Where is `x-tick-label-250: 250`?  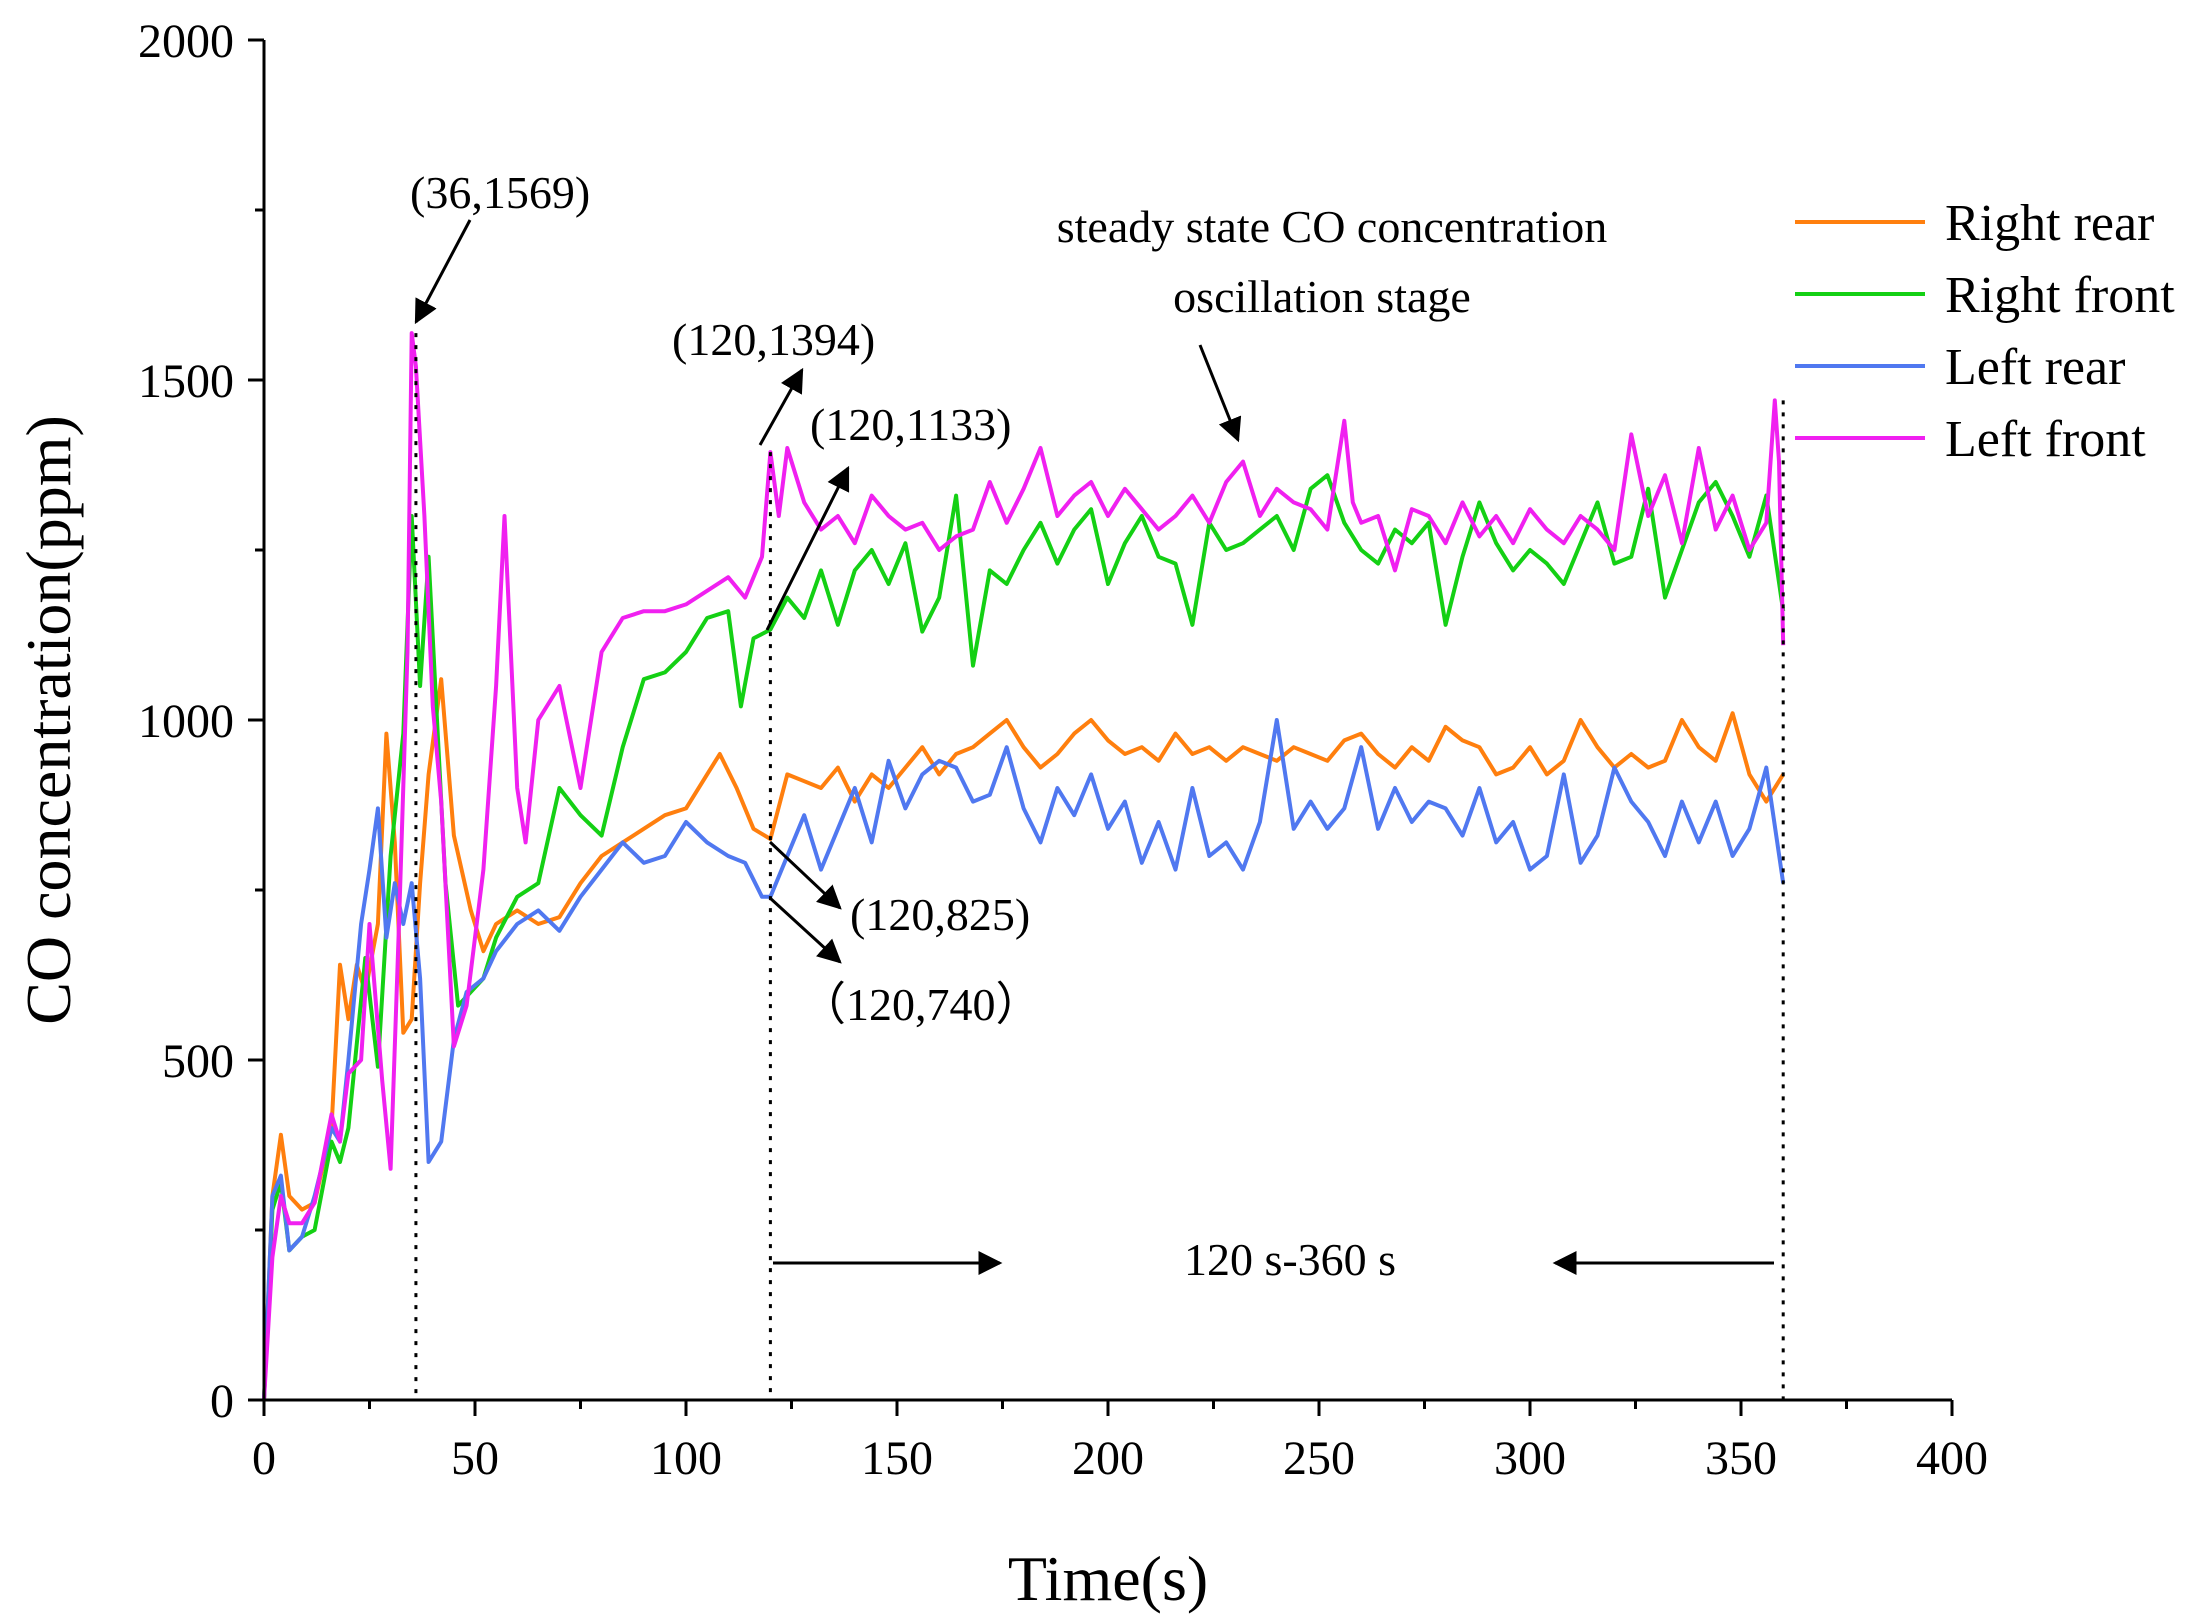
x-tick-label-250: 250 is located at coordinates (1319, 1458).